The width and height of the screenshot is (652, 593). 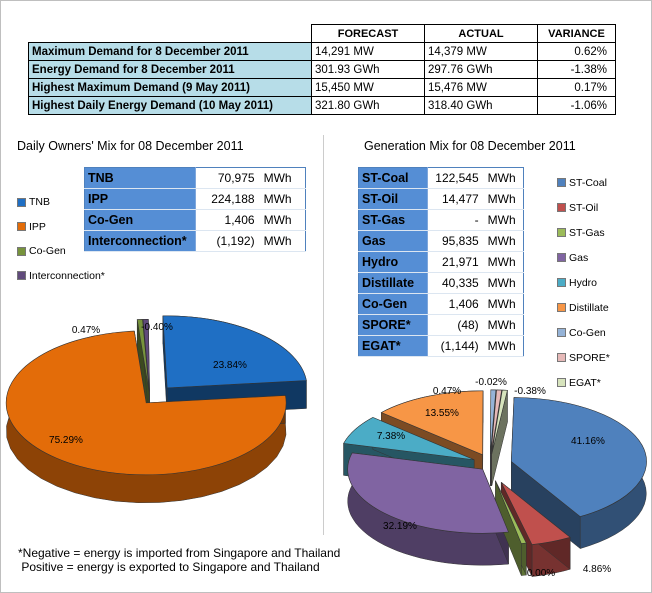 What do you see at coordinates (391, 436) in the screenshot?
I see `pie-data-label: 7.38%` at bounding box center [391, 436].